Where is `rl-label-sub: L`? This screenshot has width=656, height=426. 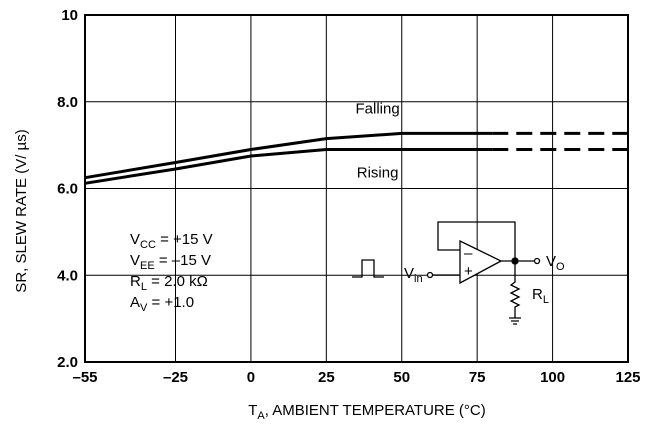
rl-label-sub: L is located at coordinates (546, 300).